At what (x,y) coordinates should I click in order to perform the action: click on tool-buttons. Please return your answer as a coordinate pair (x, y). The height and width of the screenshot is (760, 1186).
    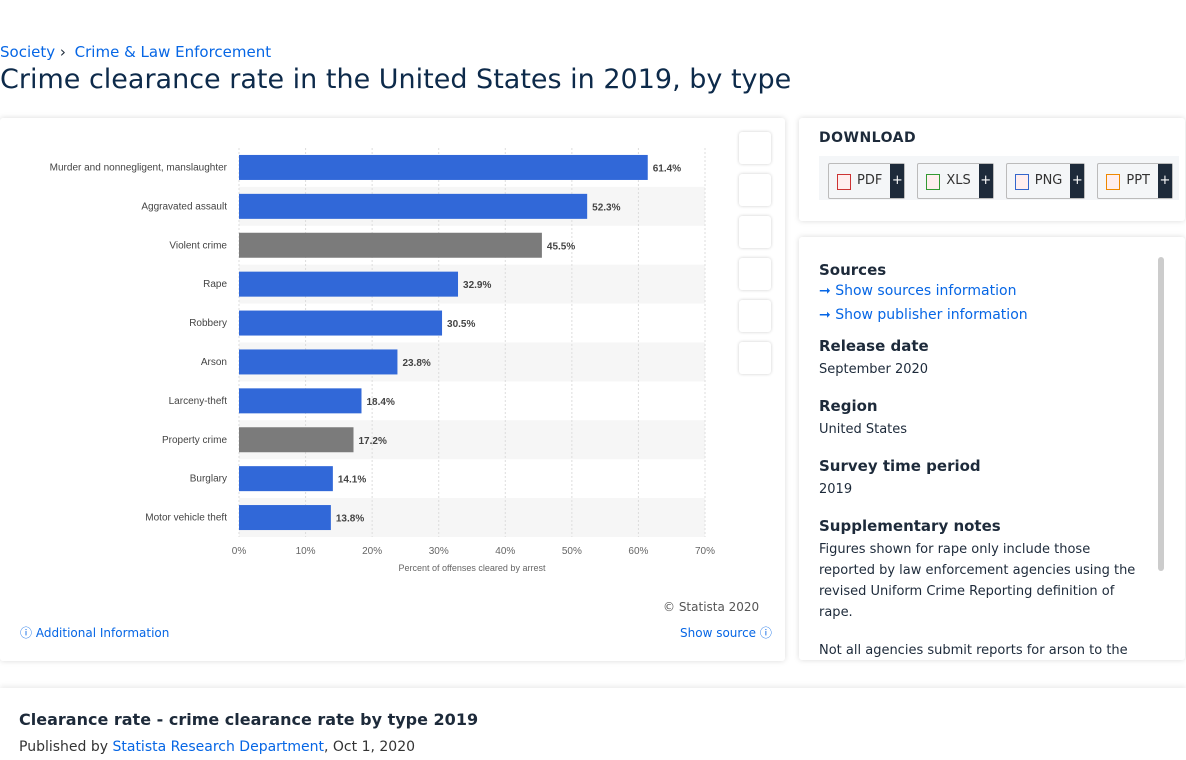
    Looking at the image, I should click on (755, 253).